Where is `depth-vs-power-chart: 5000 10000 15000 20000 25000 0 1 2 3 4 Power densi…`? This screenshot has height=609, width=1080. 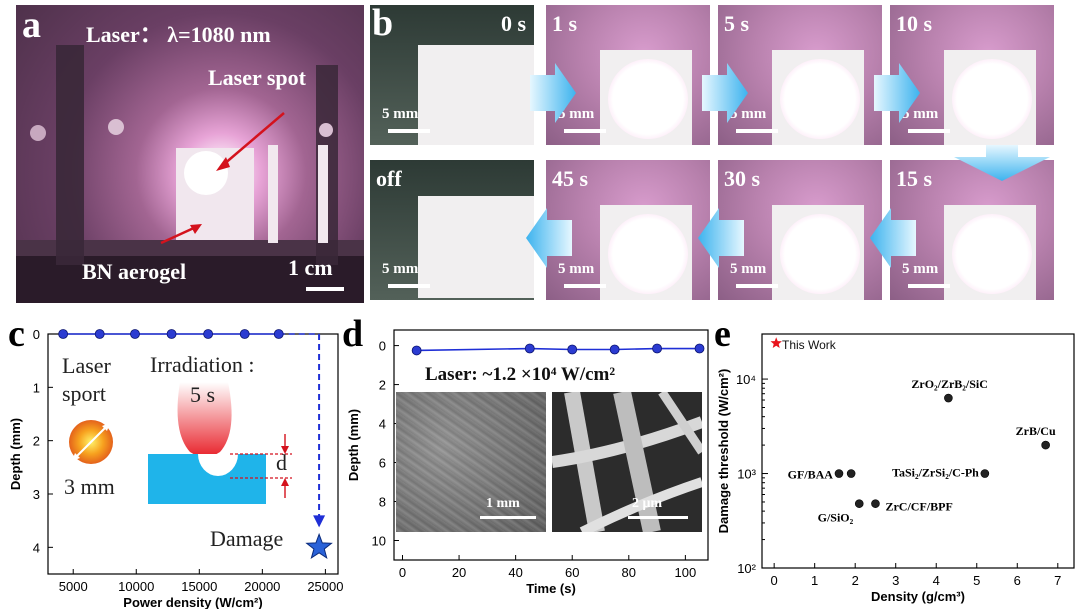 depth-vs-power-chart: 5000 10000 15000 20000 25000 0 1 2 3 4 Power densi… is located at coordinates (175, 468).